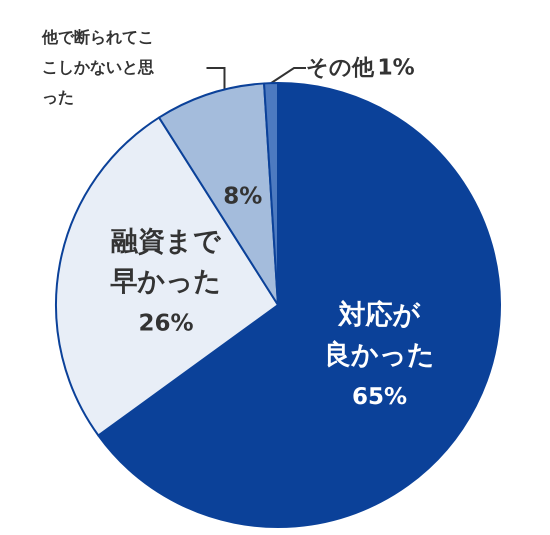 This screenshot has height=535, width=550. What do you see at coordinates (380, 334) in the screenshot?
I see `slice-label: 対応が良かった` at bounding box center [380, 334].